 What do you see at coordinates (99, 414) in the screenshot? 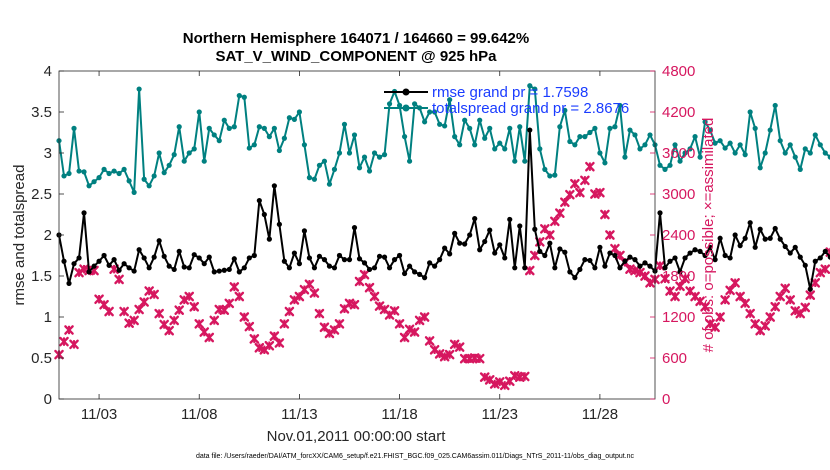
I see `x-tick-label: 11/03` at bounding box center [99, 414].